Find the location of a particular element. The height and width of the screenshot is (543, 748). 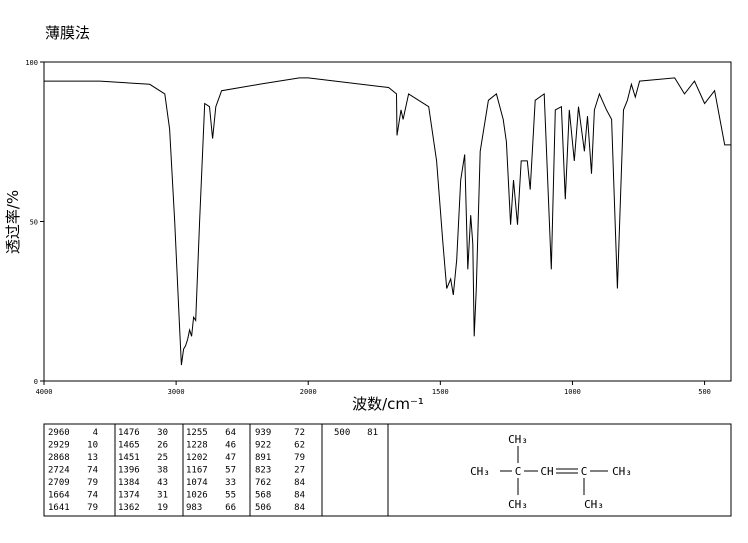

peak-wavenumber: 1641 is located at coordinates (59, 508).